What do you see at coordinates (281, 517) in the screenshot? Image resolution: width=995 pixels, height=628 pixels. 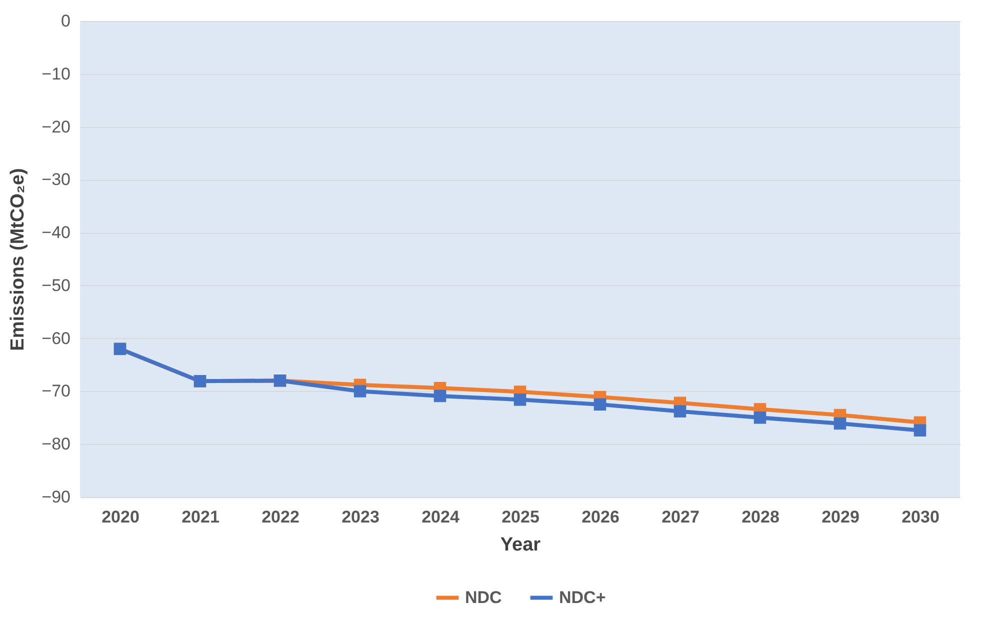 I see `x-tick-label: 2022` at bounding box center [281, 517].